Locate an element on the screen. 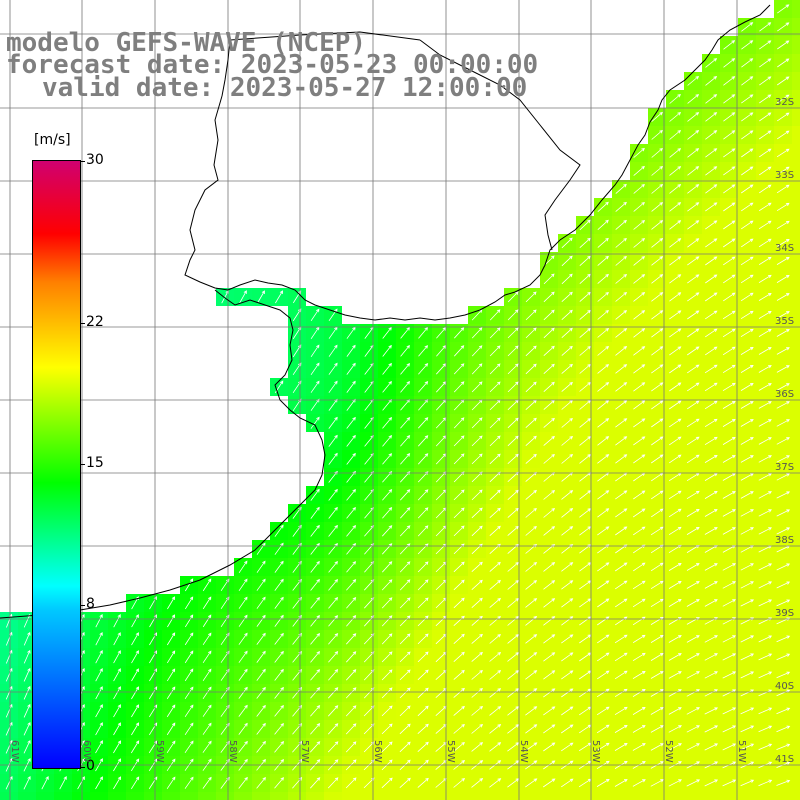 The width and height of the screenshot is (800, 800). map-title-model: modelo GEFS-WAVE (NCEP) is located at coordinates (186, 43).